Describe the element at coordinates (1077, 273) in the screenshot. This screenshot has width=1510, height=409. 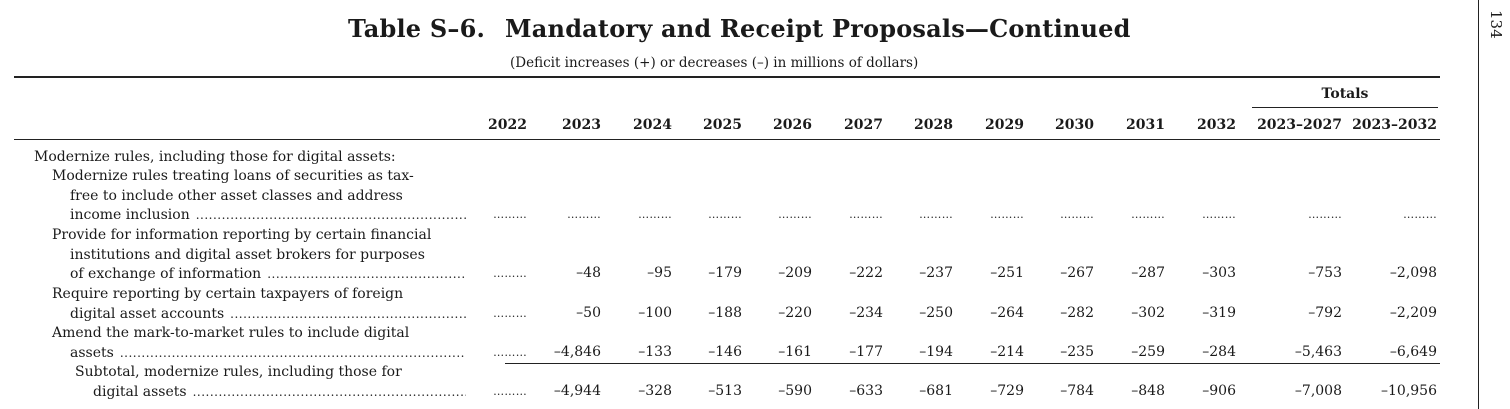
I see `table-cell: –267` at that location.